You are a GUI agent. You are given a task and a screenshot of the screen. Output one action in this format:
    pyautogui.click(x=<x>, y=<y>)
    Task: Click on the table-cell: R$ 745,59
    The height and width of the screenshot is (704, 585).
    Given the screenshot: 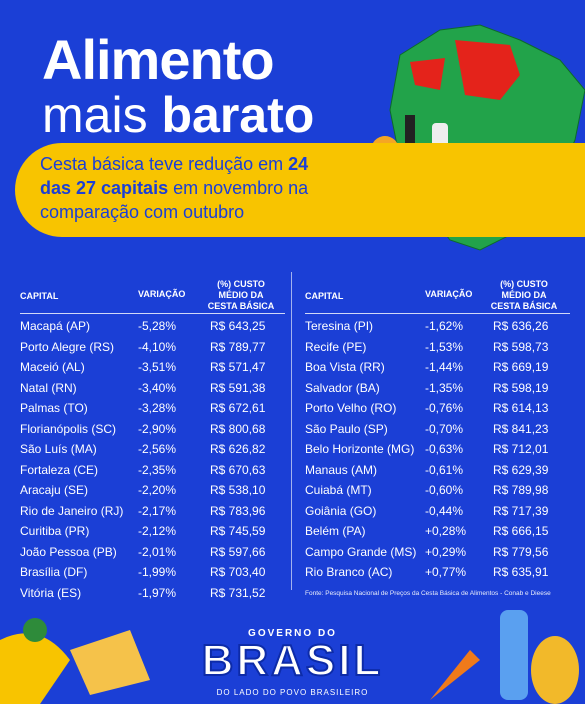 What is the action you would take?
    pyautogui.click(x=238, y=531)
    